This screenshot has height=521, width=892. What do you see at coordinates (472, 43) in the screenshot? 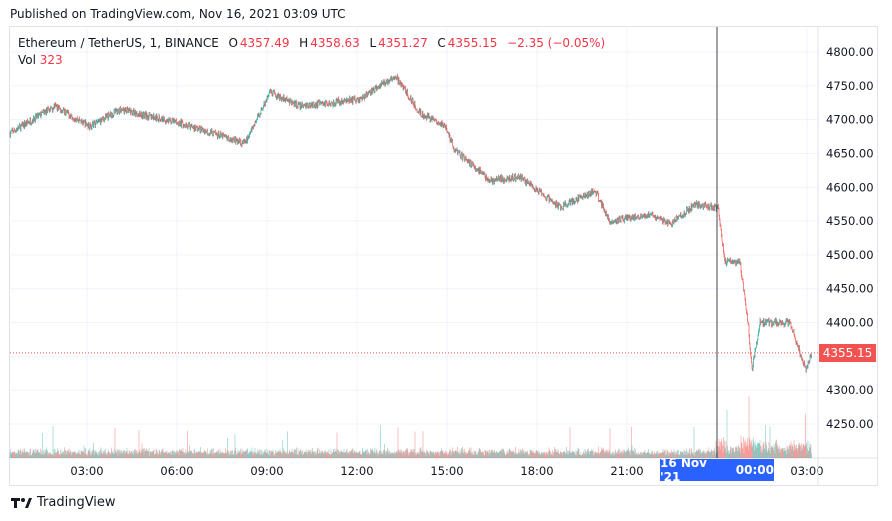
I see `close-value: 4355.15` at bounding box center [472, 43].